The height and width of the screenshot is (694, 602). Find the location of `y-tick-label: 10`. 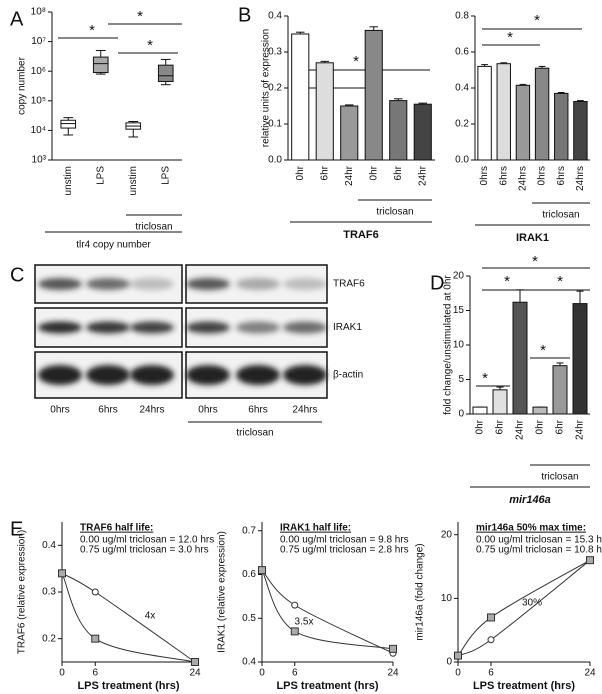

y-tick-label: 10 is located at coordinates (459, 345).